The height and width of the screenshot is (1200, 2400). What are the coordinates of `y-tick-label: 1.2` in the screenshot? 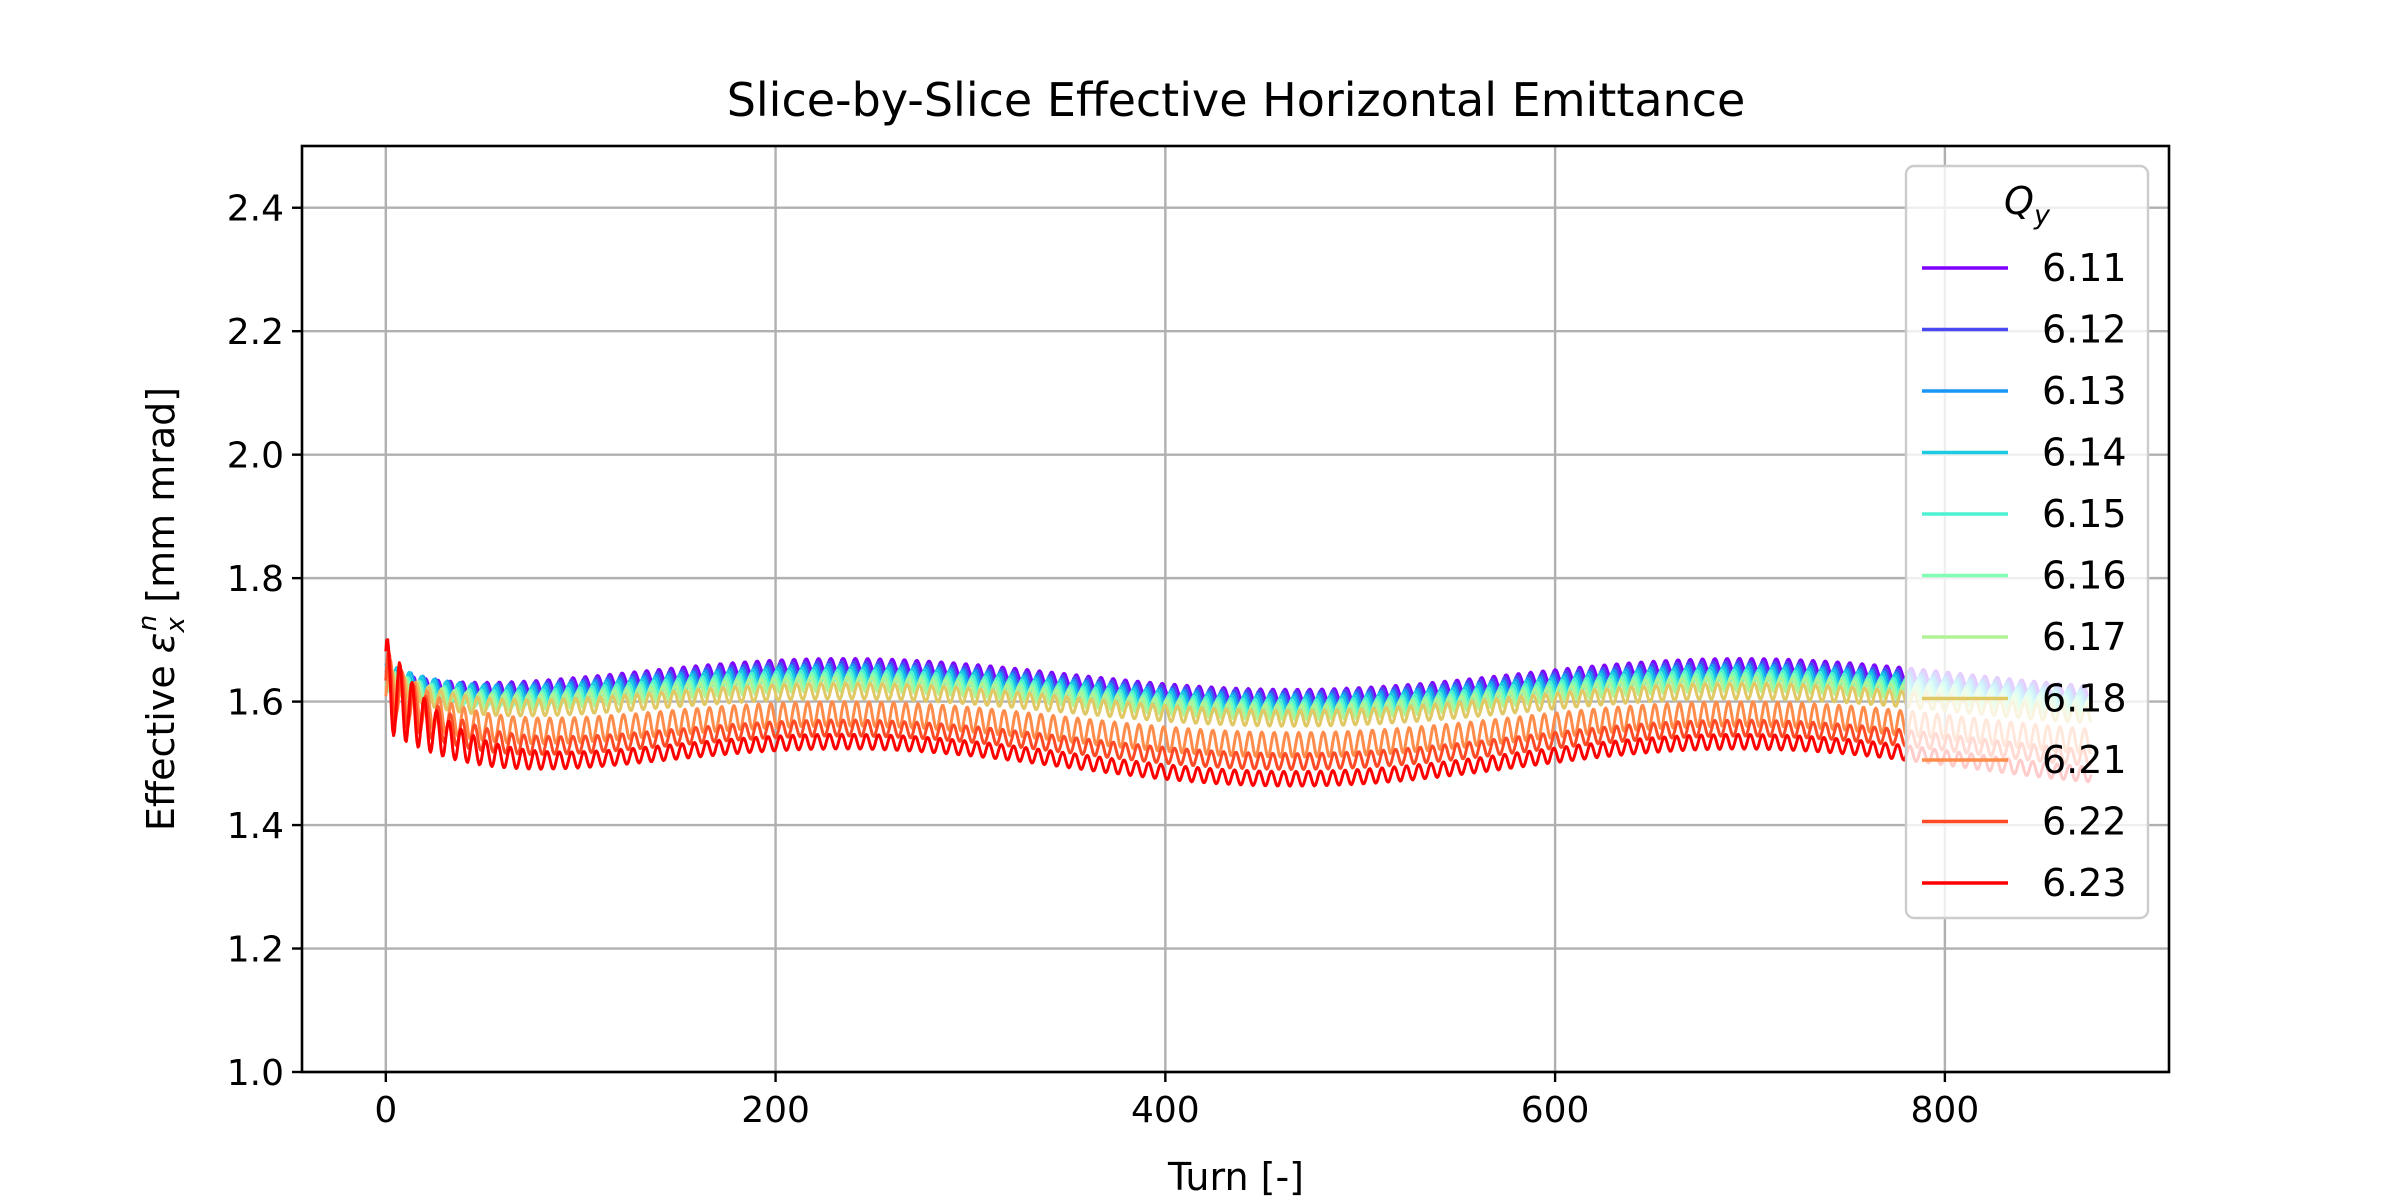 It's located at (255, 950).